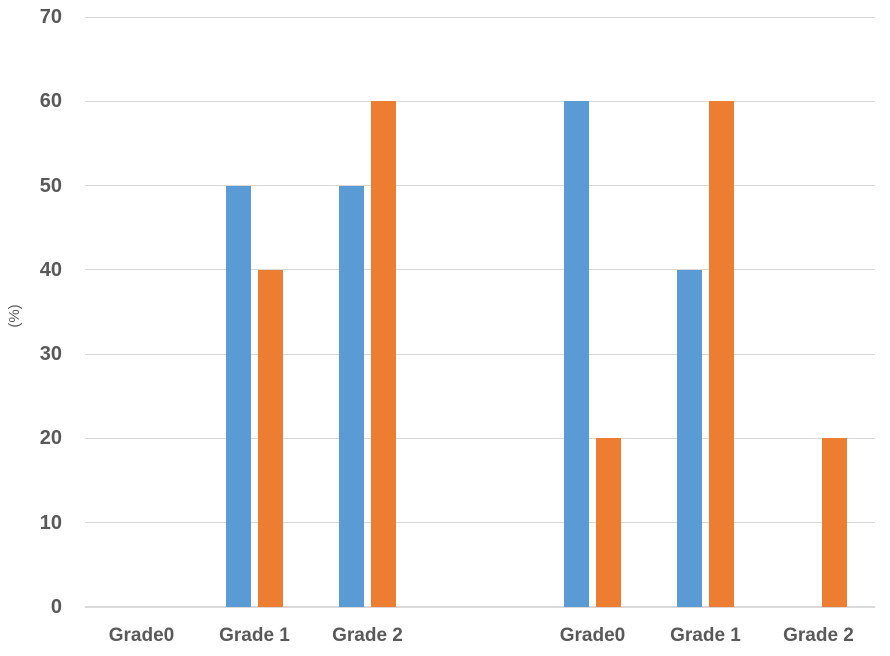 The height and width of the screenshot is (656, 890). What do you see at coordinates (50, 438) in the screenshot?
I see `y-tick-label: 20` at bounding box center [50, 438].